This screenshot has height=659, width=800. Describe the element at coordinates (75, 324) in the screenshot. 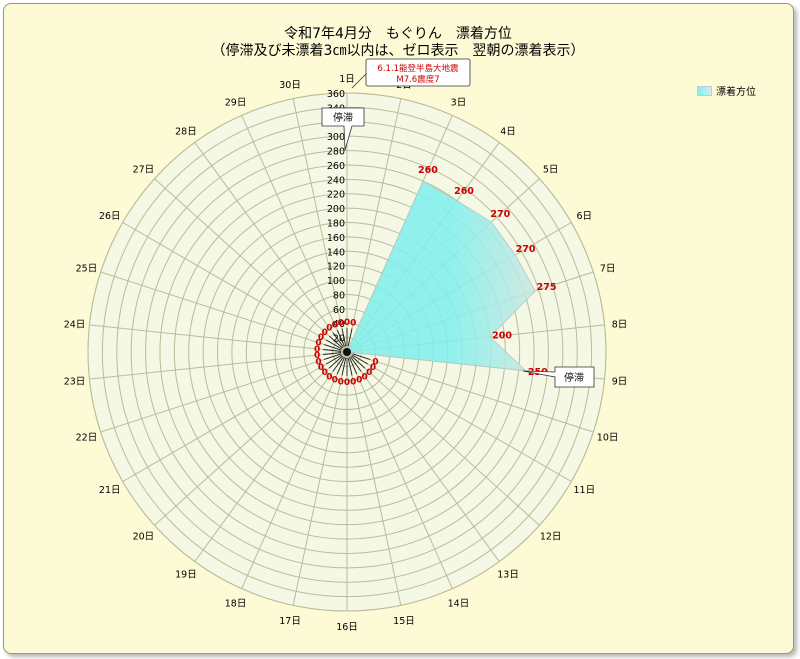

I see `category-label: 24日` at that location.